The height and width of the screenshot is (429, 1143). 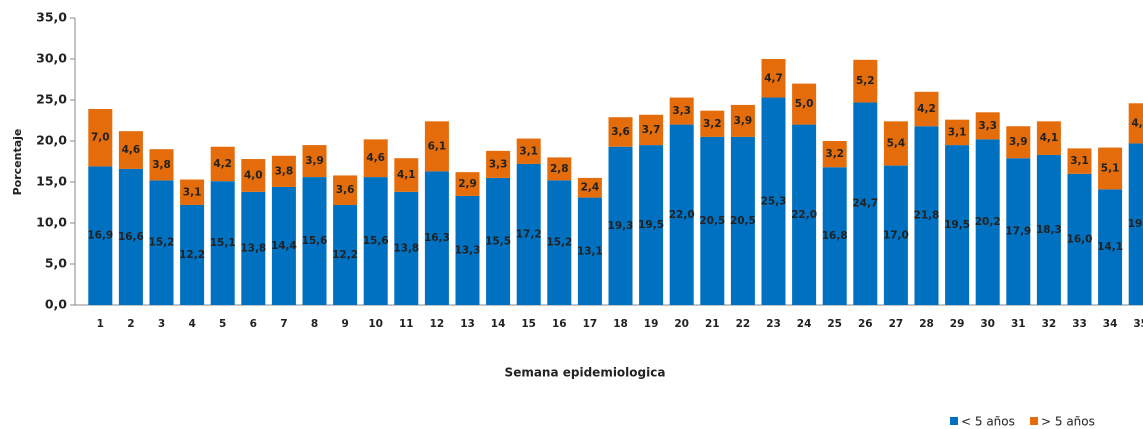 I want to click on data-label: 4,2, so click(x=926, y=109).